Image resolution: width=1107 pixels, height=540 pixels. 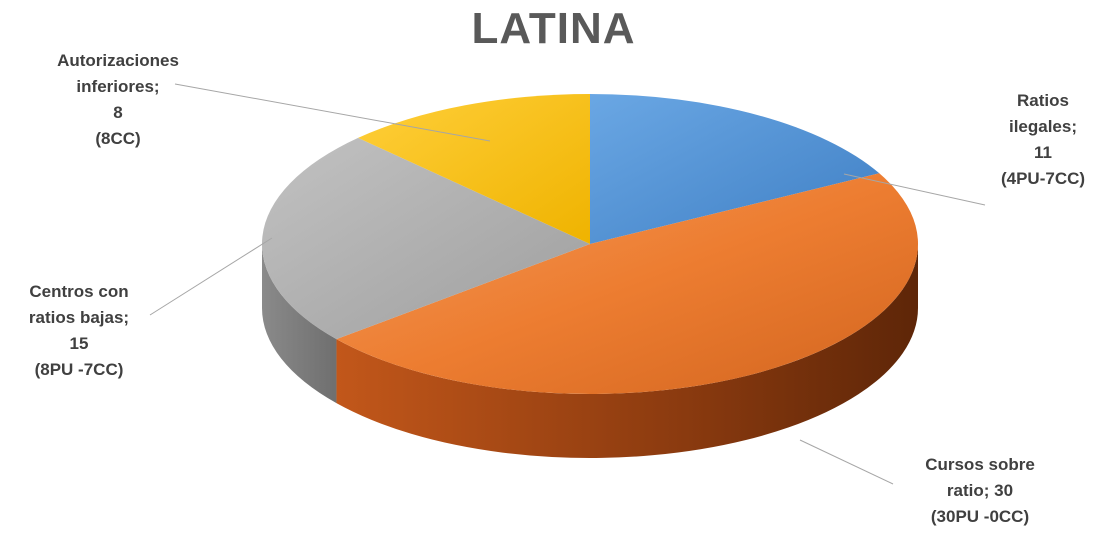 I want to click on chart-title: LATINA, so click(x=553, y=28).